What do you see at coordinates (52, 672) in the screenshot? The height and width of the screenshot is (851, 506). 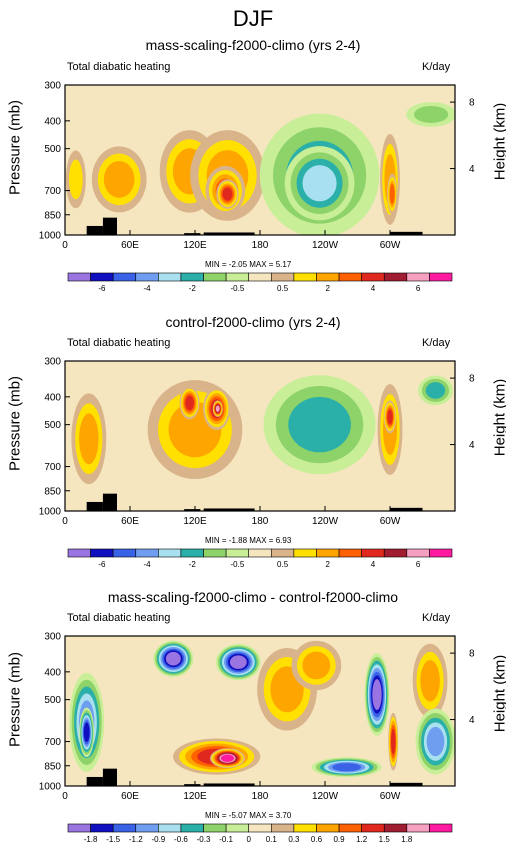 I see `y-tick-label: 400` at bounding box center [52, 672].